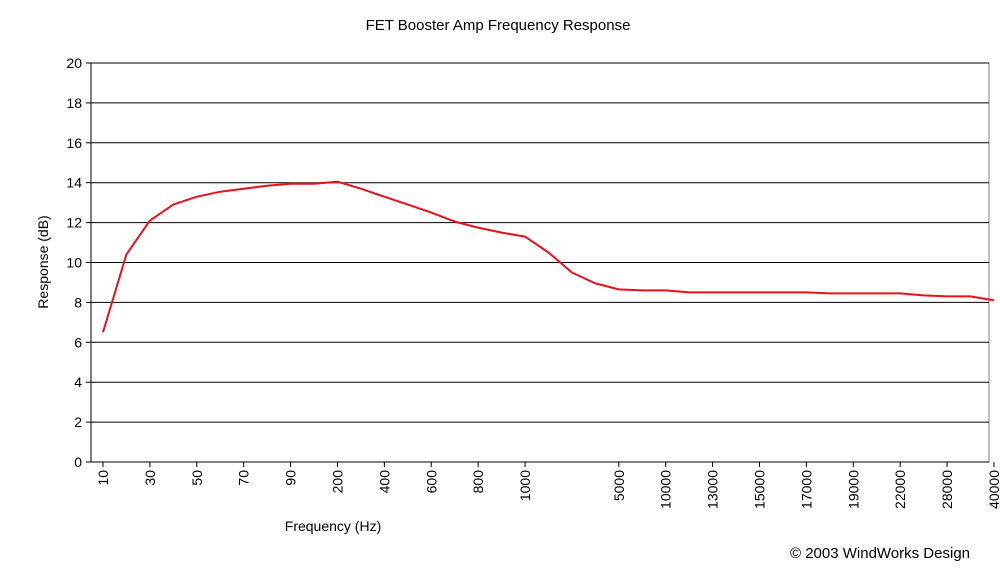 Image resolution: width=1000 pixels, height=580 pixels. I want to click on chart-title: FET Booster Amp Frequency Response, so click(498, 25).